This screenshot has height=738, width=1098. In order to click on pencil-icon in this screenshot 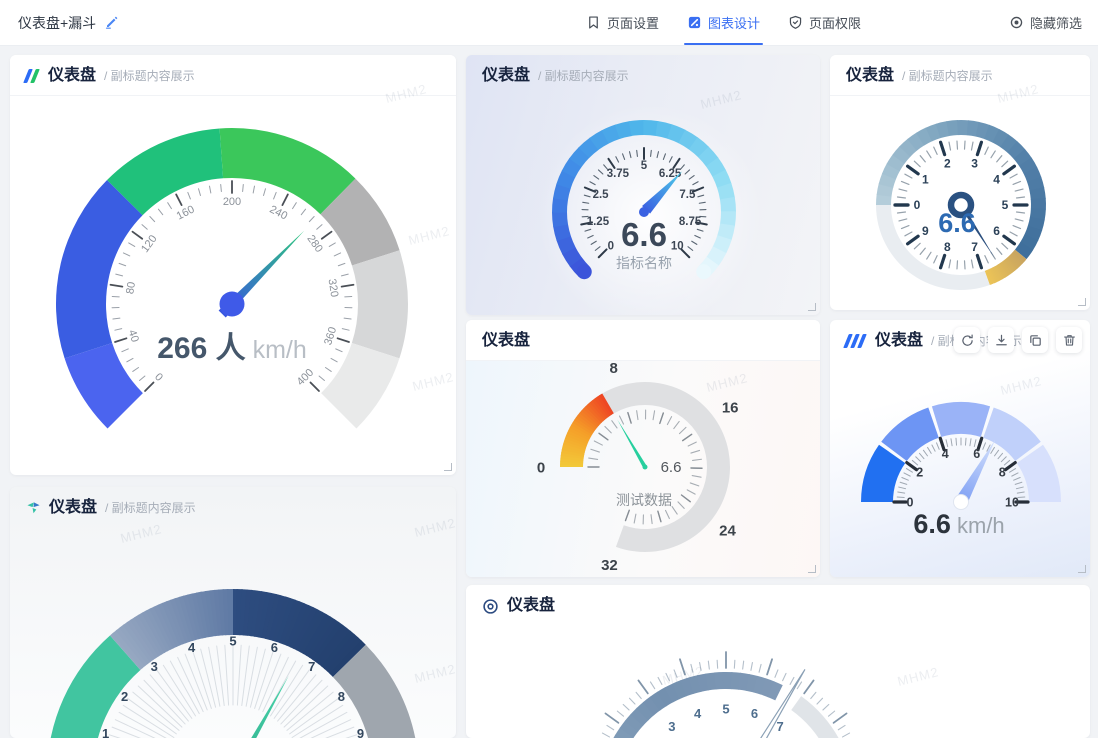, I will do `click(112, 22)`.